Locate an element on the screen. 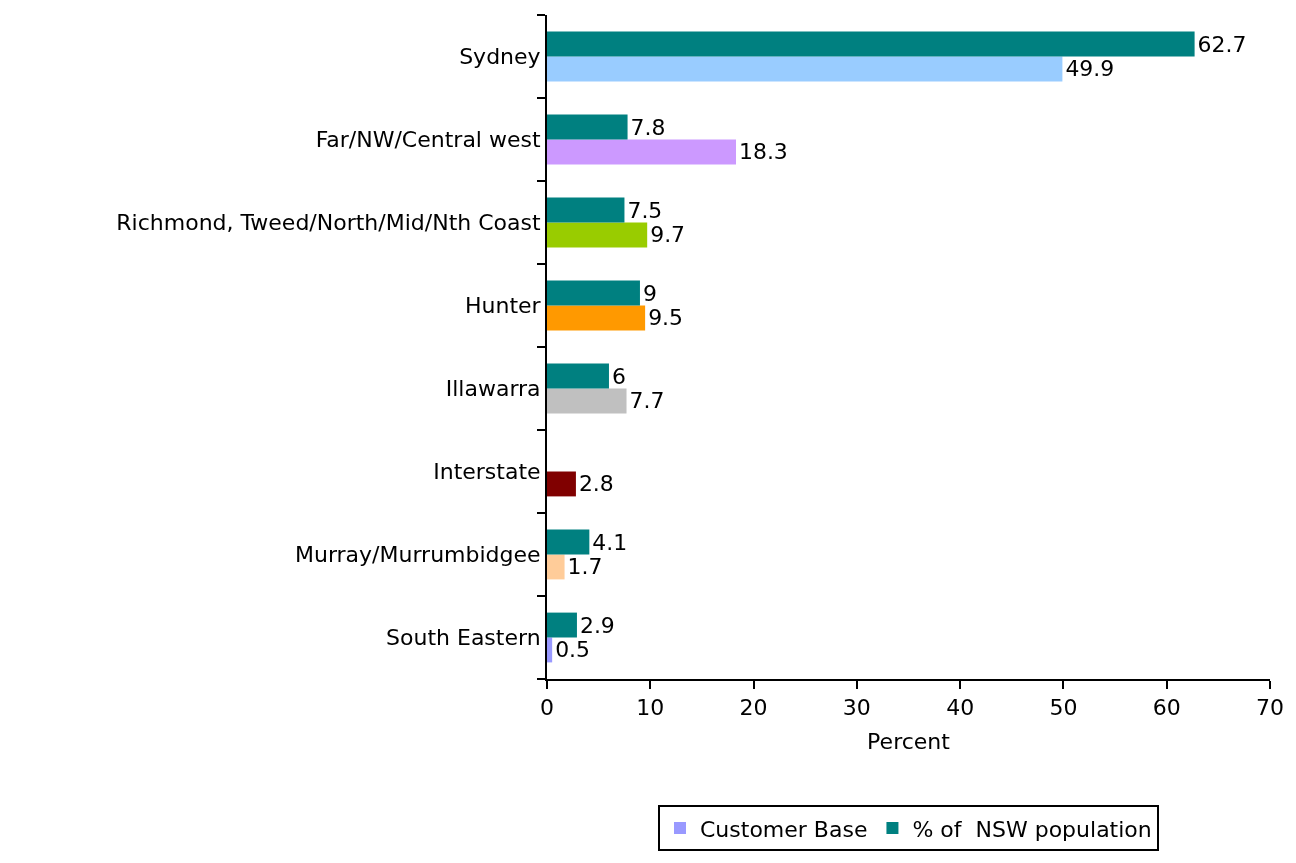  y-tick-label: Richmond, Tweed/North/Mid/Nth Coast is located at coordinates (328, 223).